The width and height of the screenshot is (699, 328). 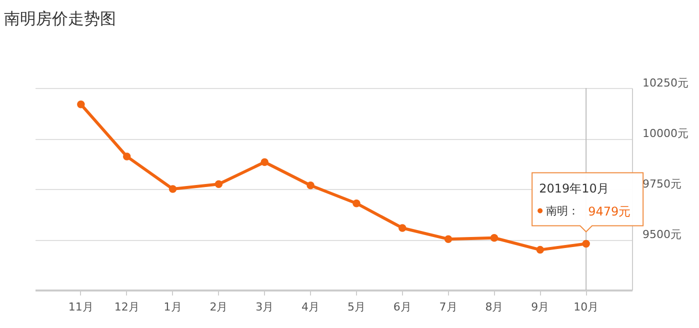 What do you see at coordinates (81, 307) in the screenshot?
I see `x-tick-label: 11月` at bounding box center [81, 307].